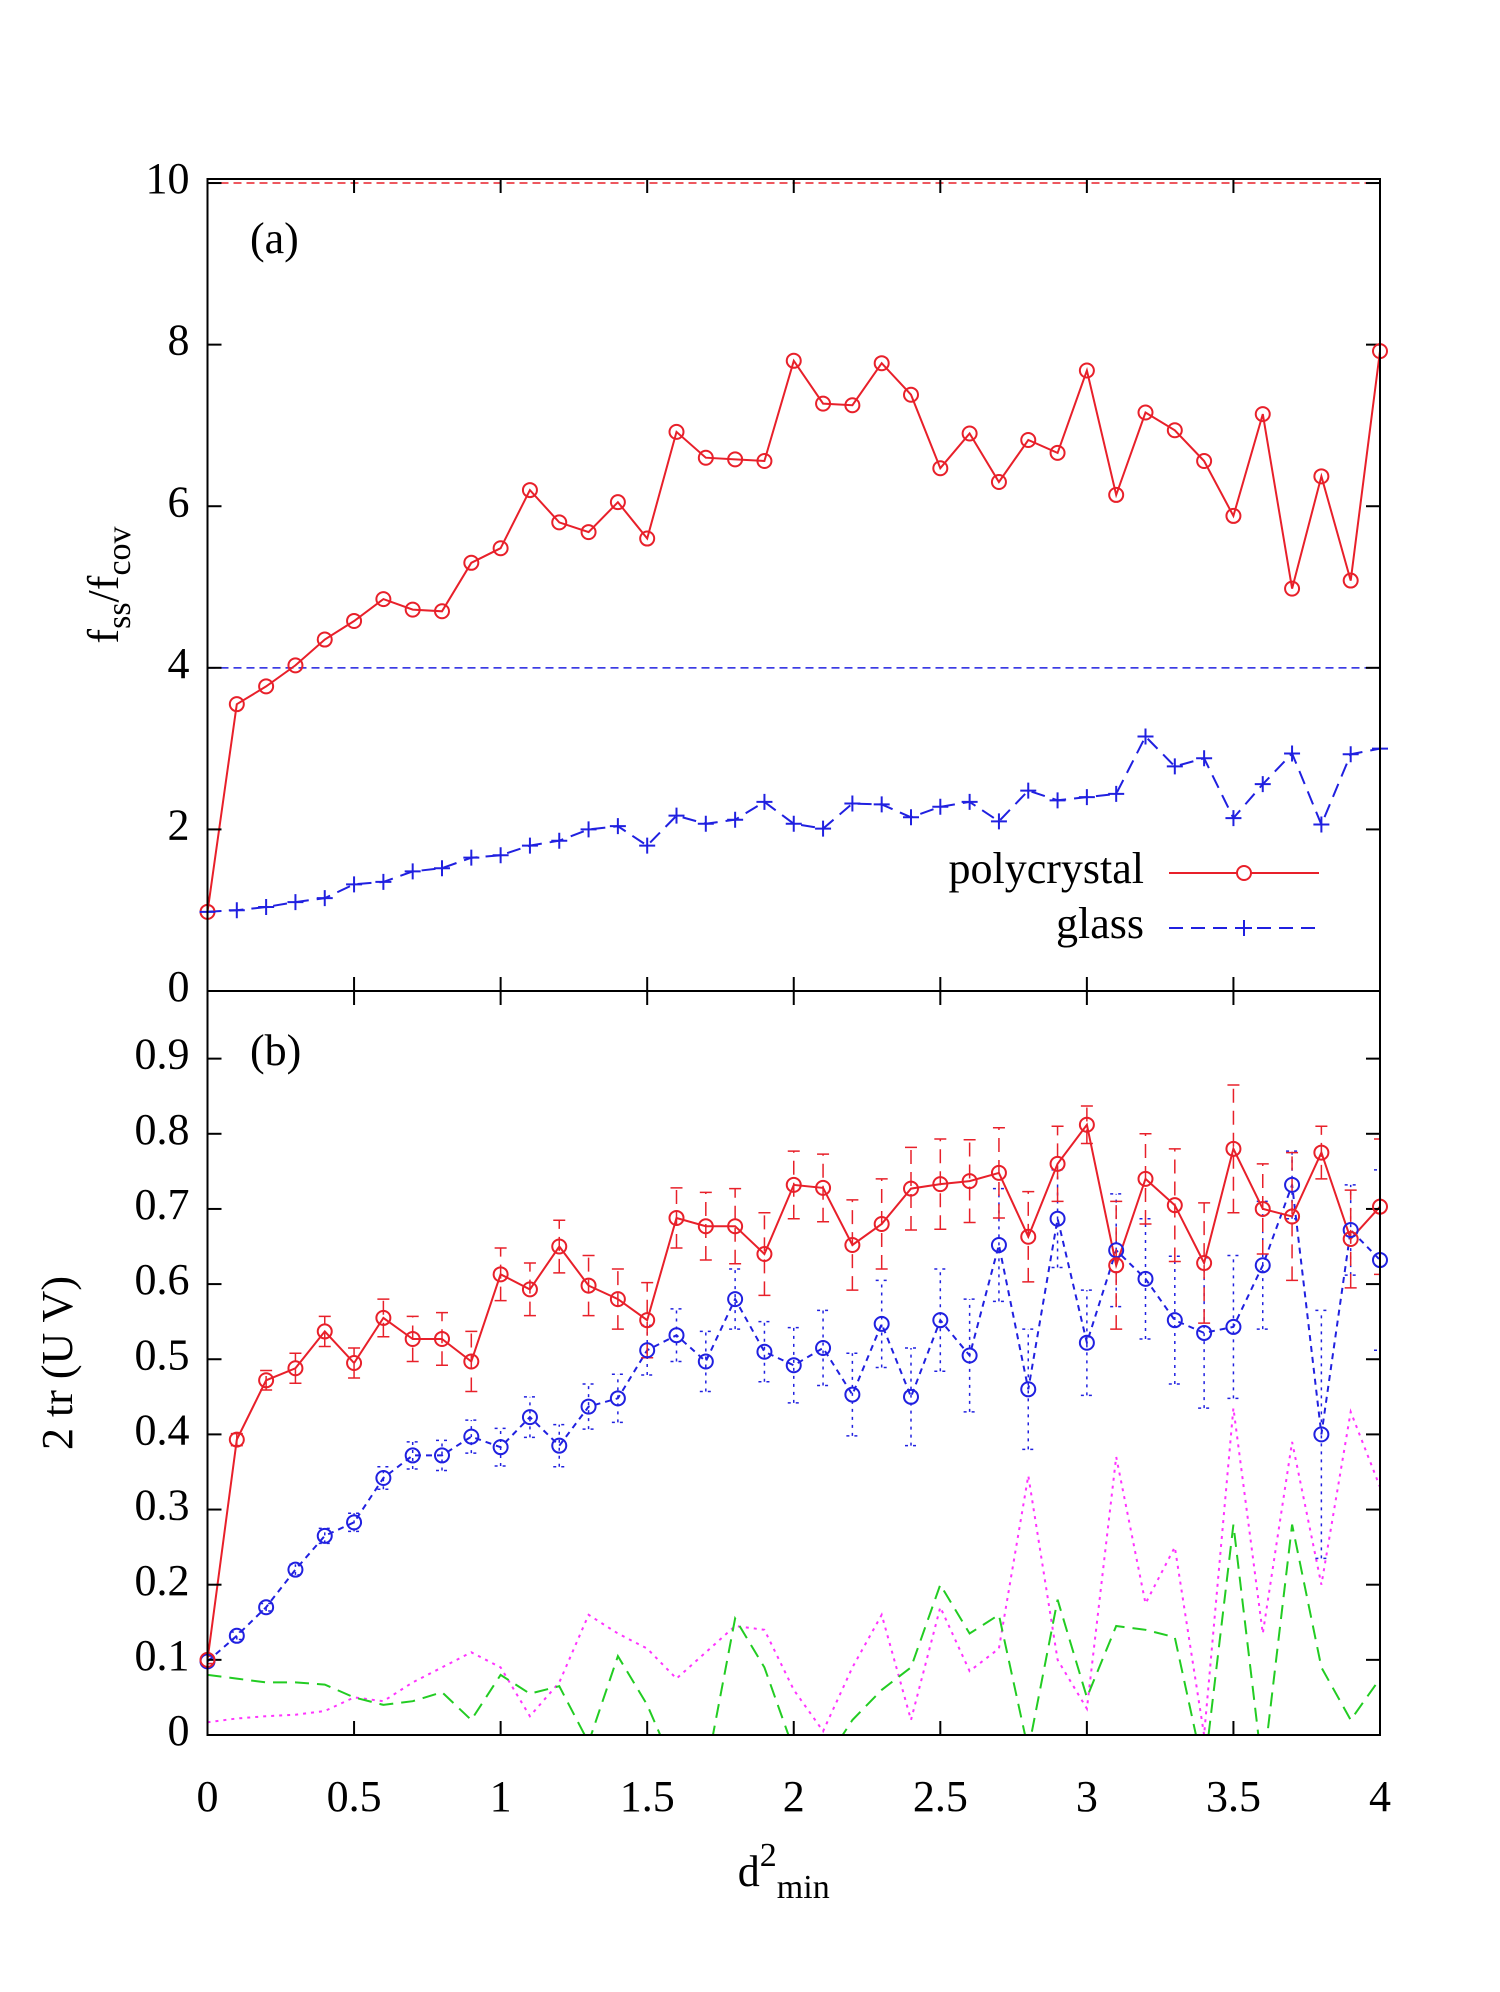  I want to click on y-tick-label: 4, so click(179, 663).